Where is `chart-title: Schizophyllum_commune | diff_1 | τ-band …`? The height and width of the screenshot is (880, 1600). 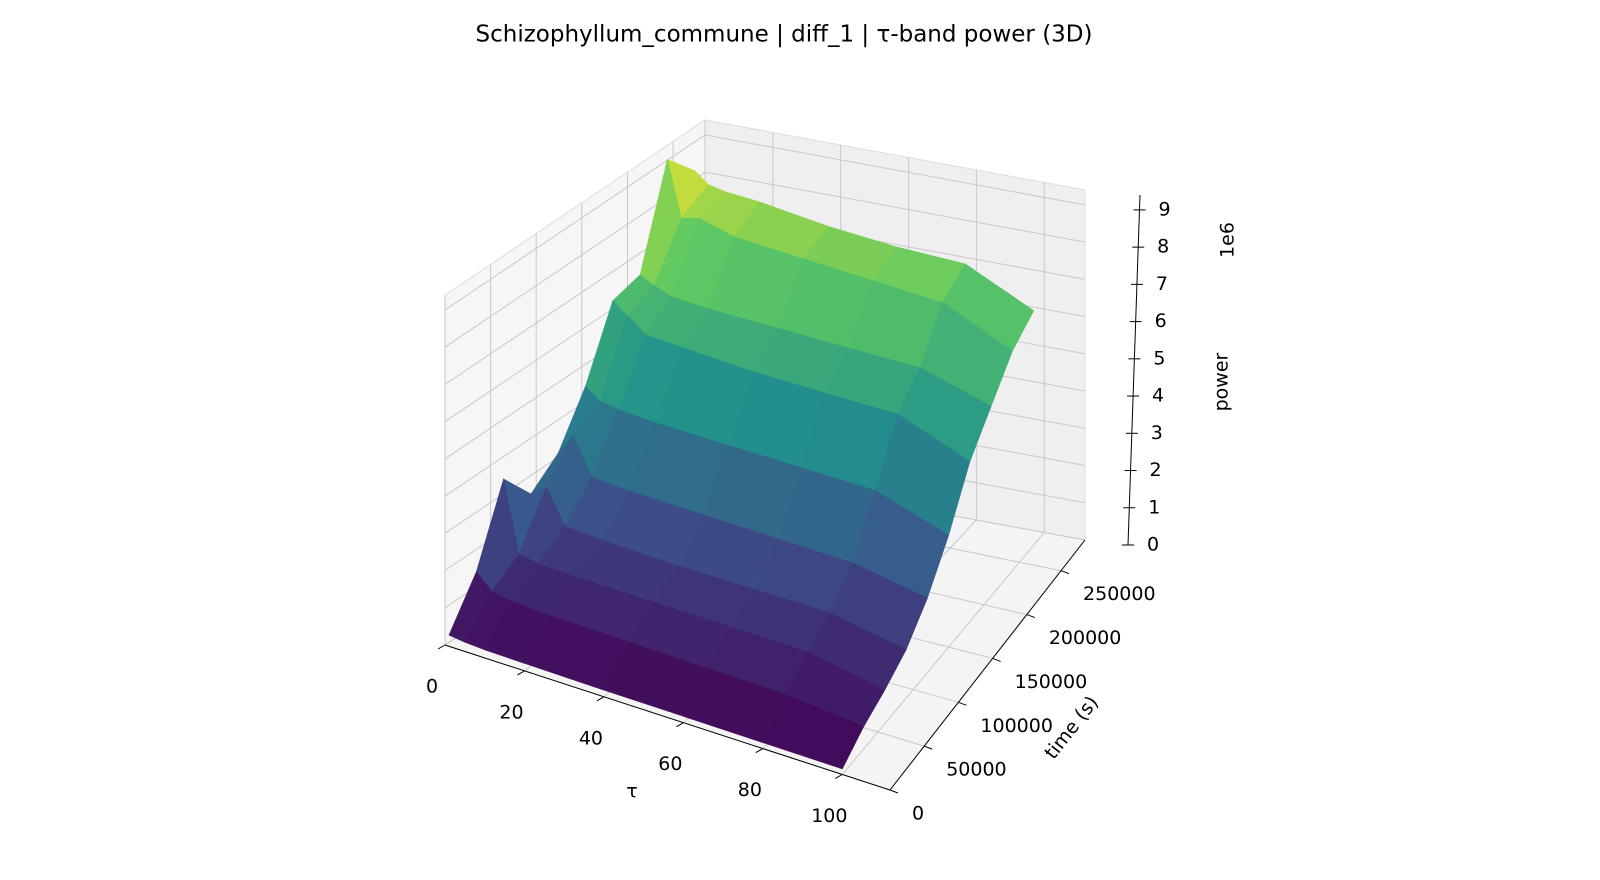
chart-title: Schizophyllum_commune | diff_1 | τ-band … is located at coordinates (784, 35).